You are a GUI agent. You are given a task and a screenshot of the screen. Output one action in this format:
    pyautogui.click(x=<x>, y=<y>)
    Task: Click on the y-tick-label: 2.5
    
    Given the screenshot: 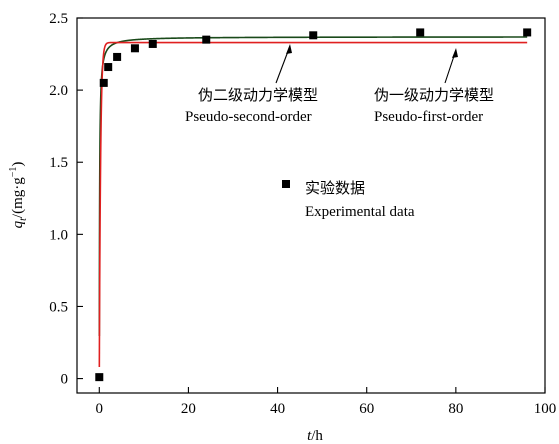 What is the action you would take?
    pyautogui.click(x=58, y=19)
    